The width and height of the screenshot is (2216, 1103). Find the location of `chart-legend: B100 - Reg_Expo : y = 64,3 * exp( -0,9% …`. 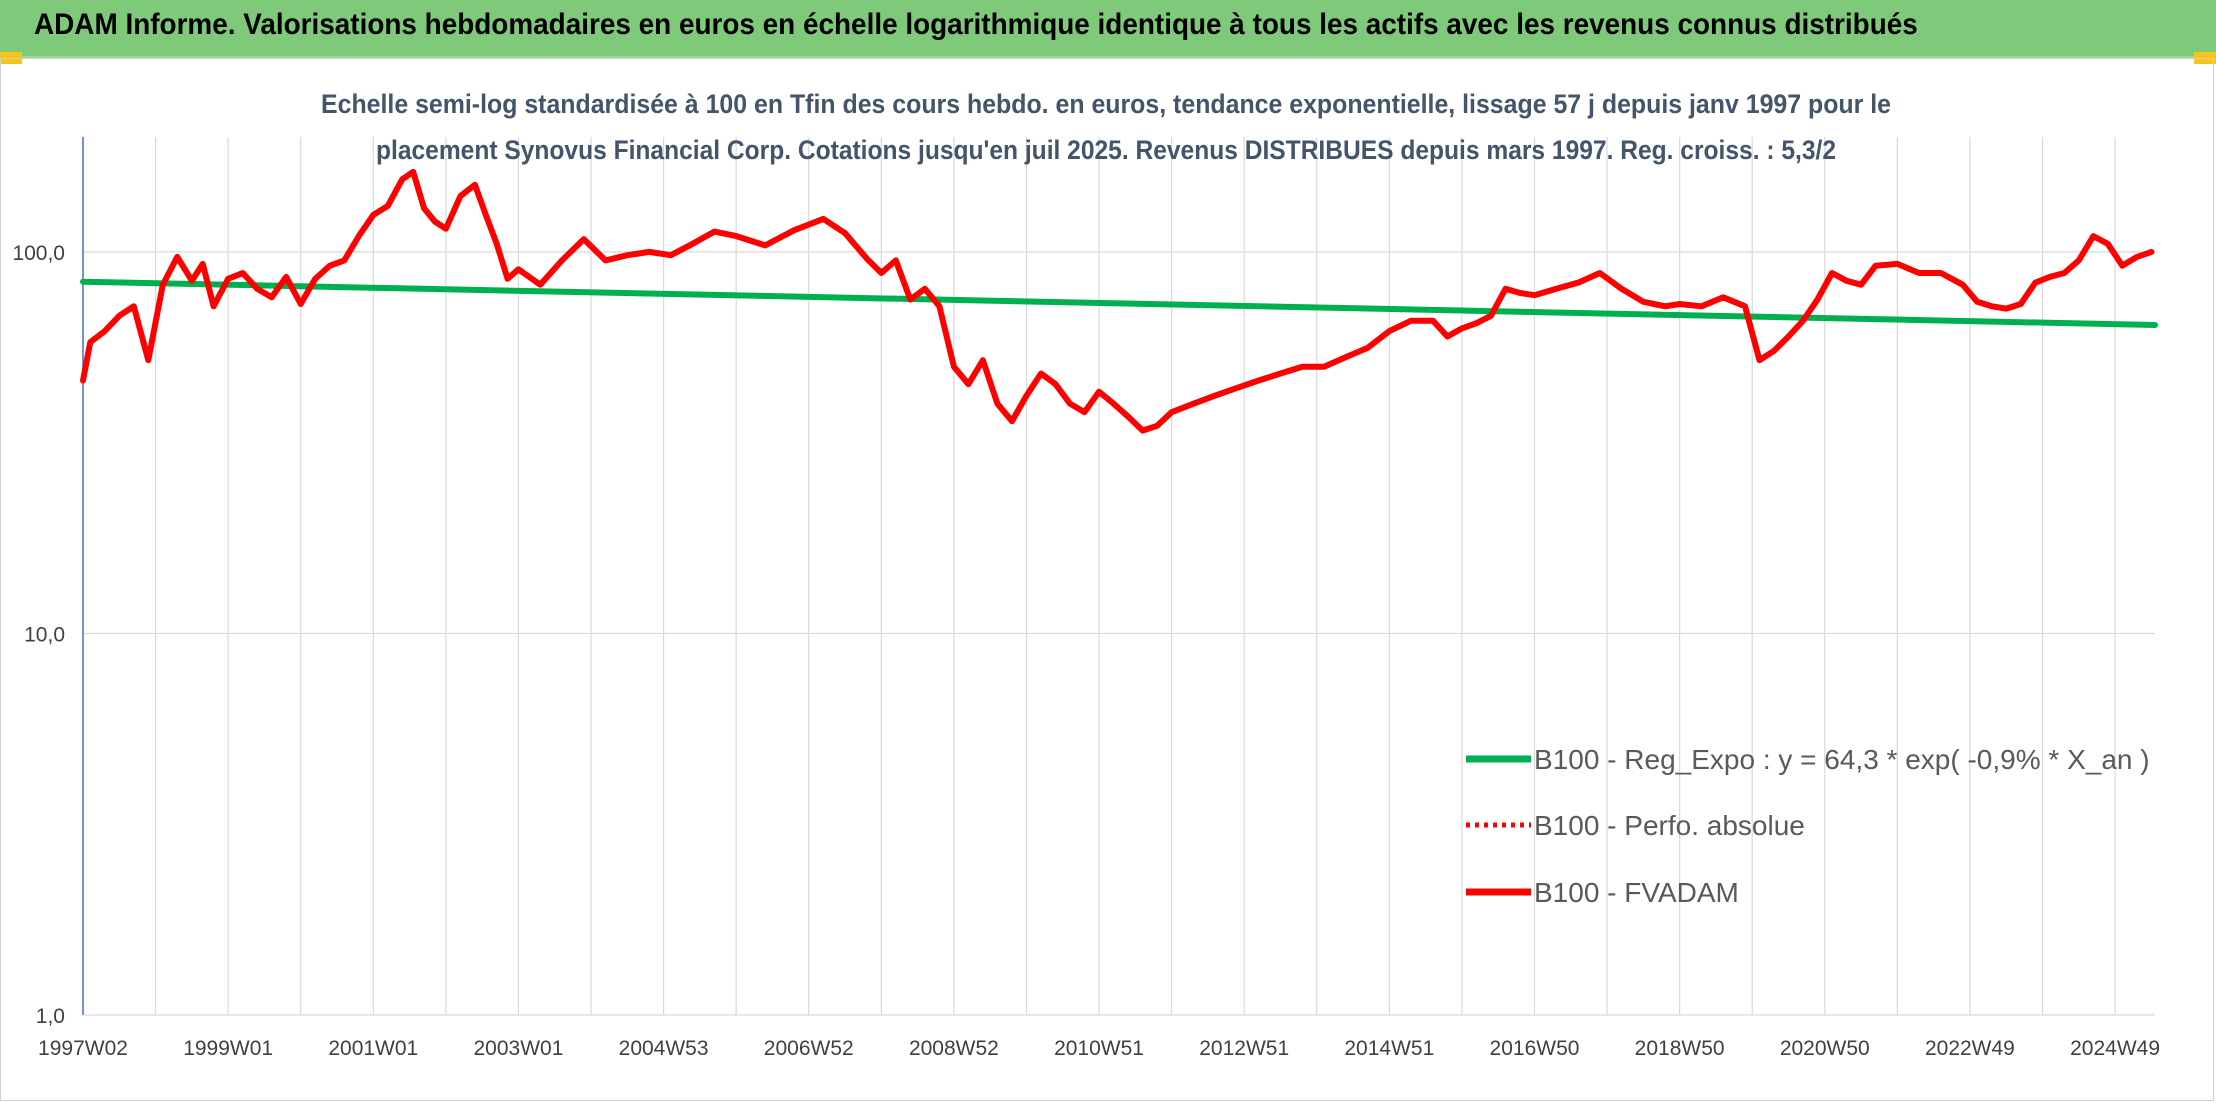

chart-legend: B100 - Reg_Expo : y = 64,3 * exp( -0,9% … is located at coordinates (1808, 826).